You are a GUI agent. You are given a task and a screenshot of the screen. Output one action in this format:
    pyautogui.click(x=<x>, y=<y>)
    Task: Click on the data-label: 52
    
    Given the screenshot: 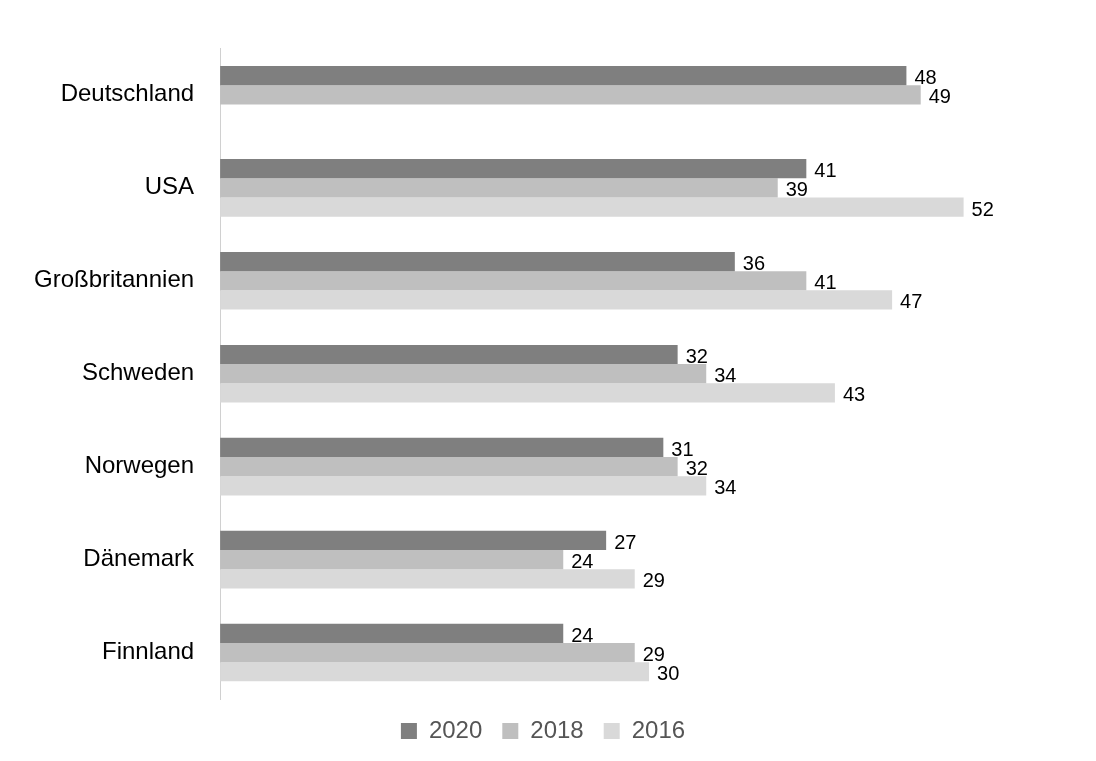 What is the action you would take?
    pyautogui.click(x=982, y=208)
    